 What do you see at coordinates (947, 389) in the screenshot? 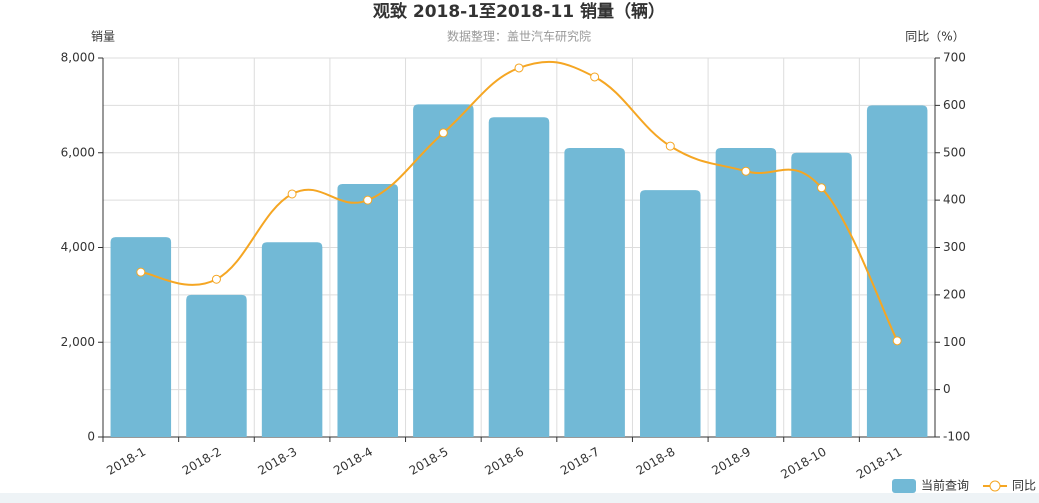
I see `y2-tick-label: 0` at bounding box center [947, 389].